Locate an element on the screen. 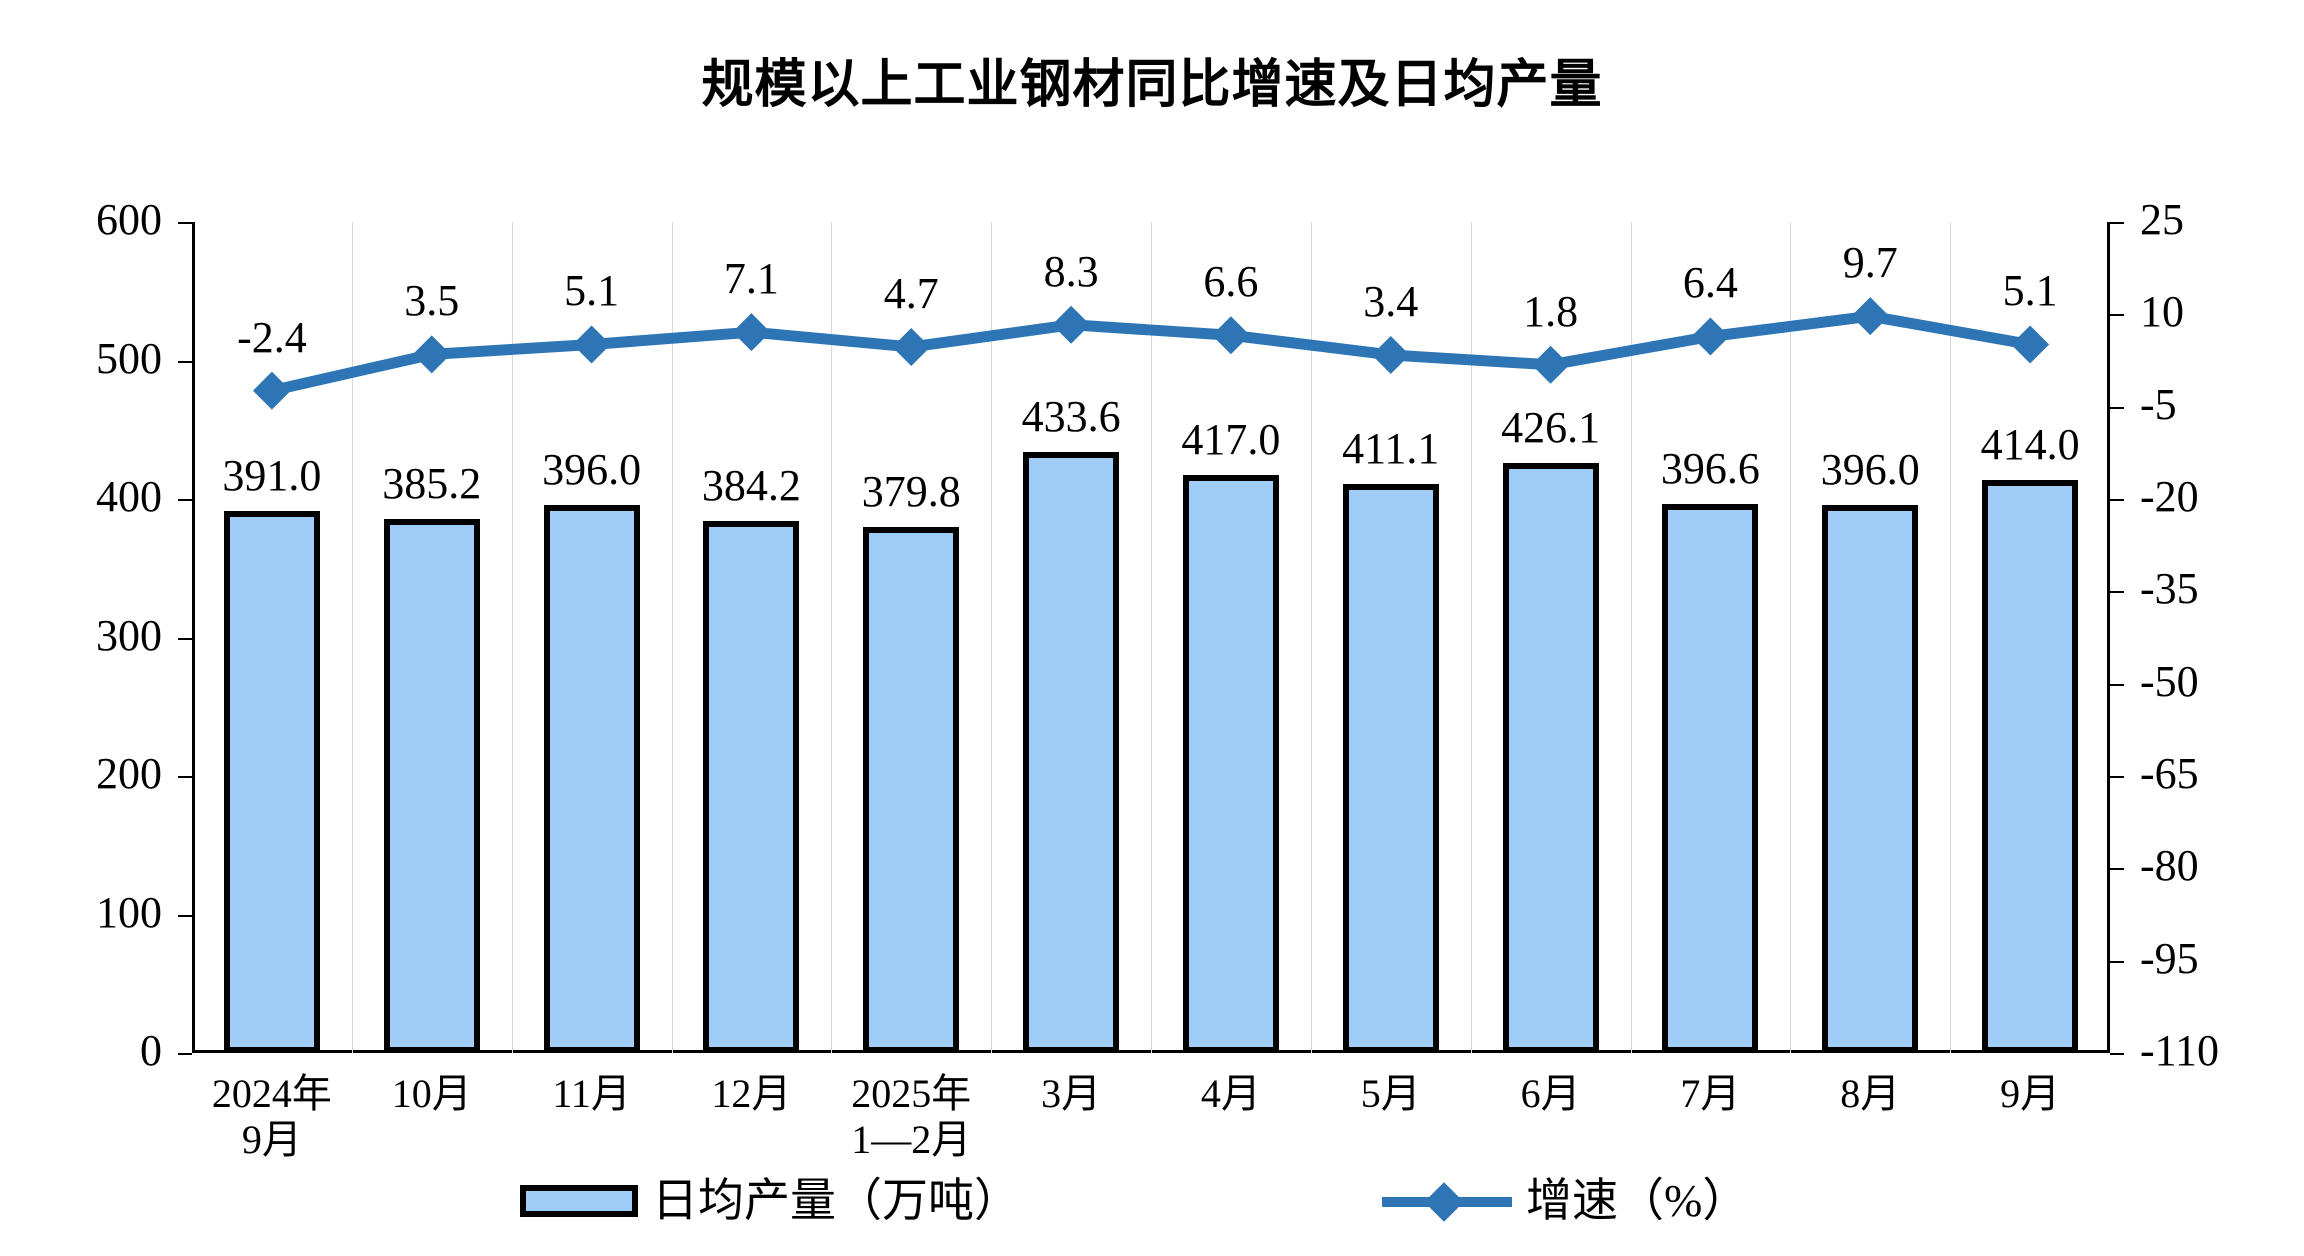 The height and width of the screenshot is (1256, 2304). x-axis-label: 2025年 1—2月 is located at coordinates (911, 1117).